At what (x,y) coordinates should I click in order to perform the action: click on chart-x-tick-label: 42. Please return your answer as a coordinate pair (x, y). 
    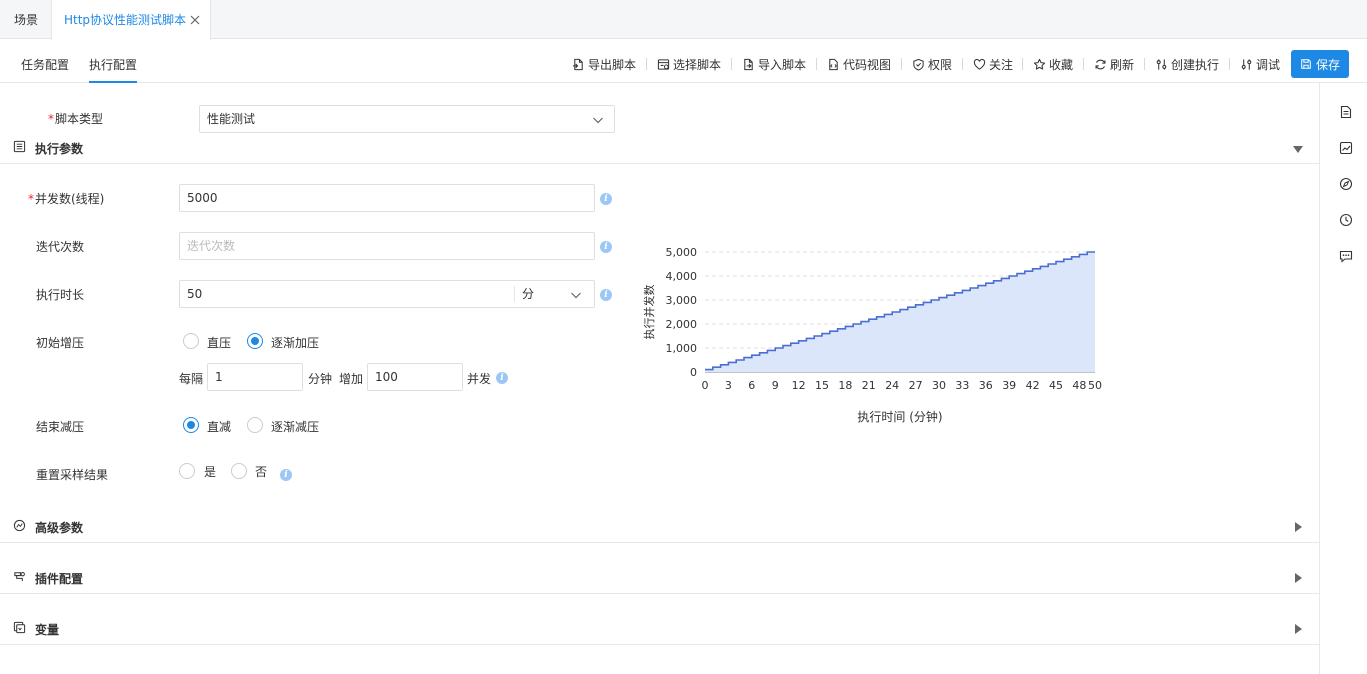
    Looking at the image, I should click on (1033, 385).